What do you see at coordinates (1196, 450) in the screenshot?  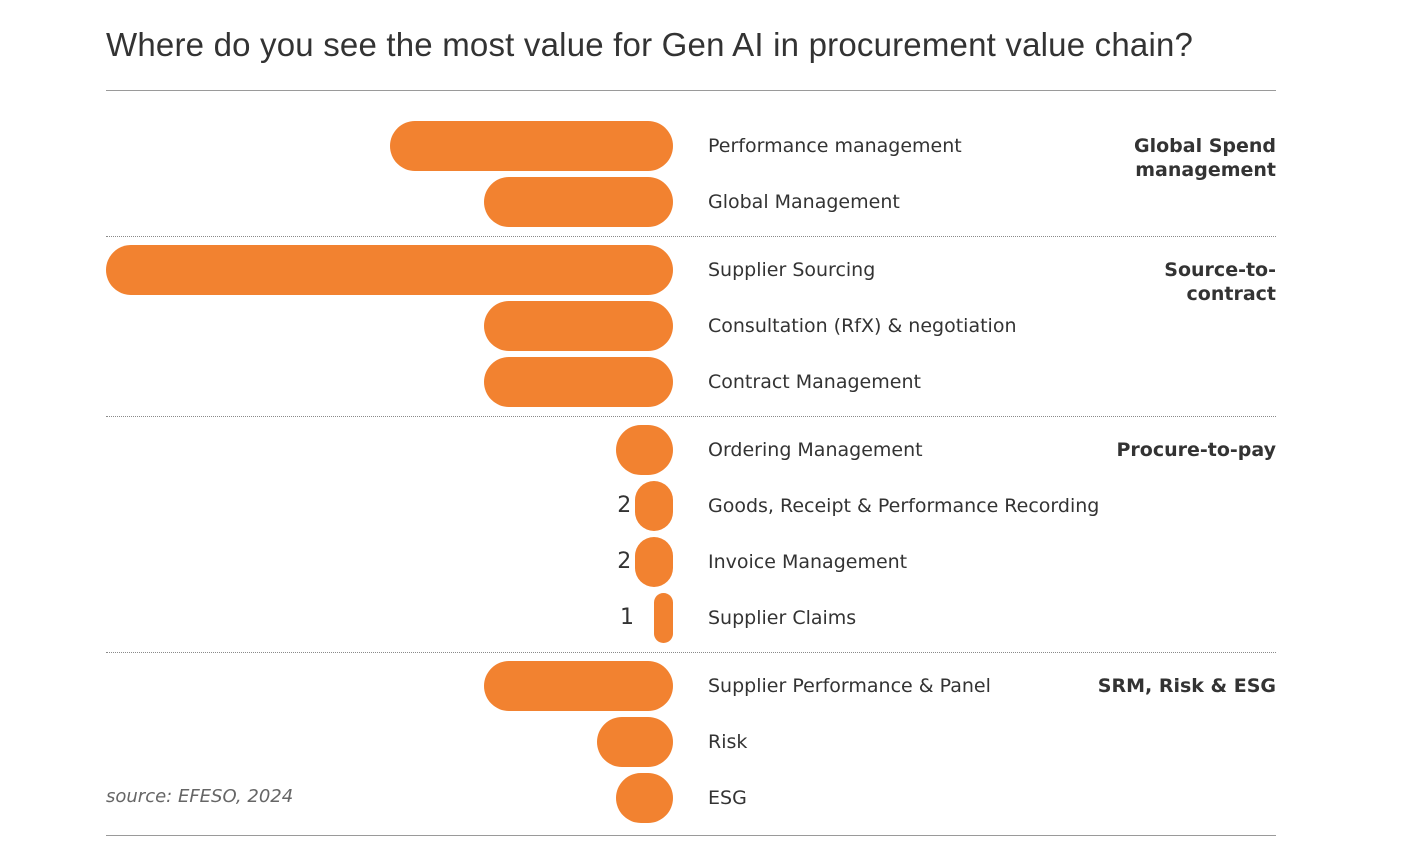 I see `group-label: Procure-to-pay` at bounding box center [1196, 450].